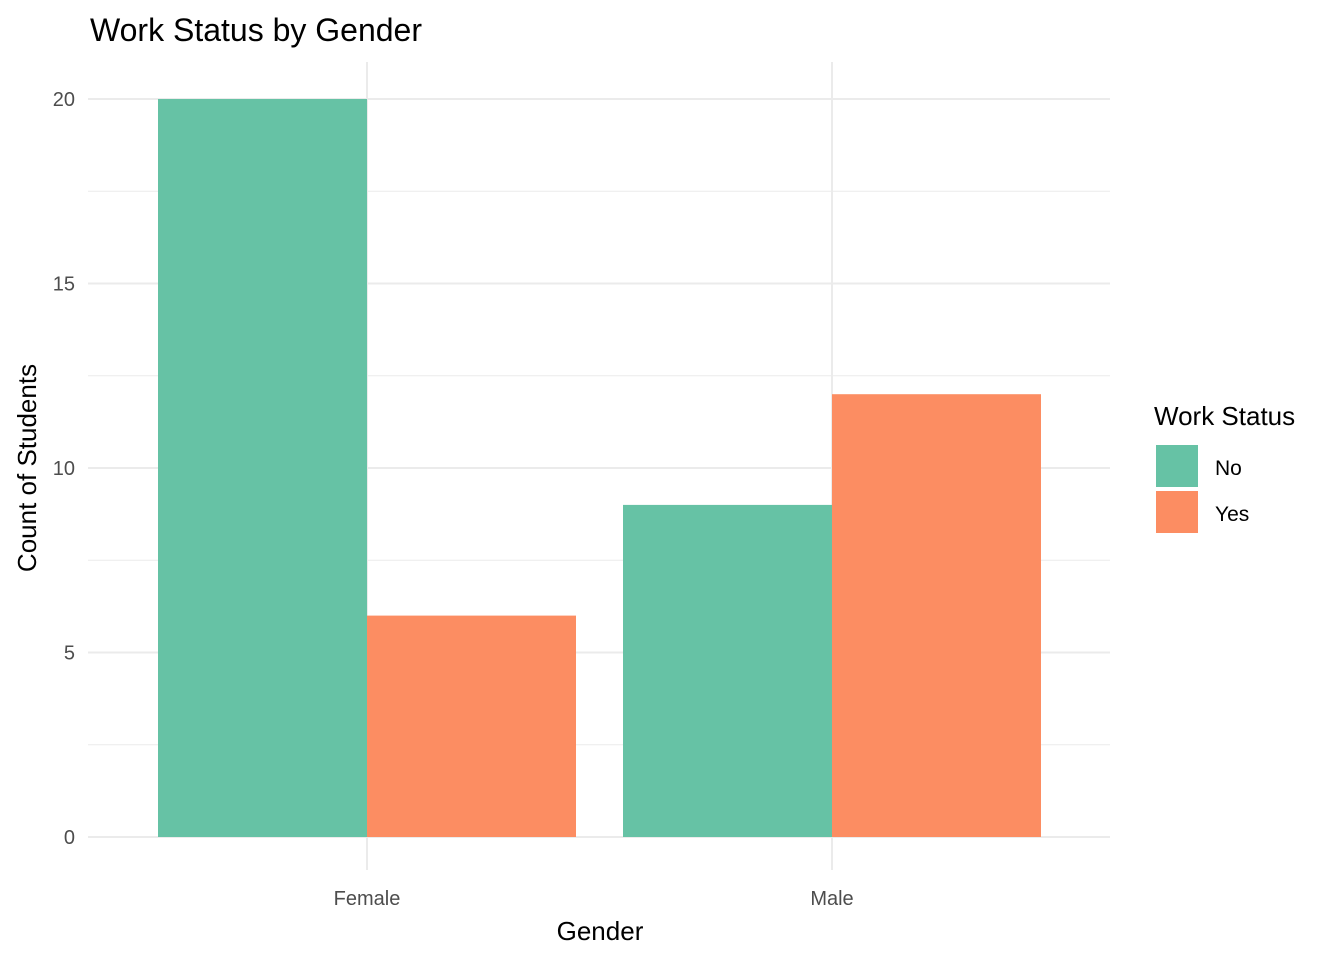  I want to click on bar-male-no, so click(727, 670).